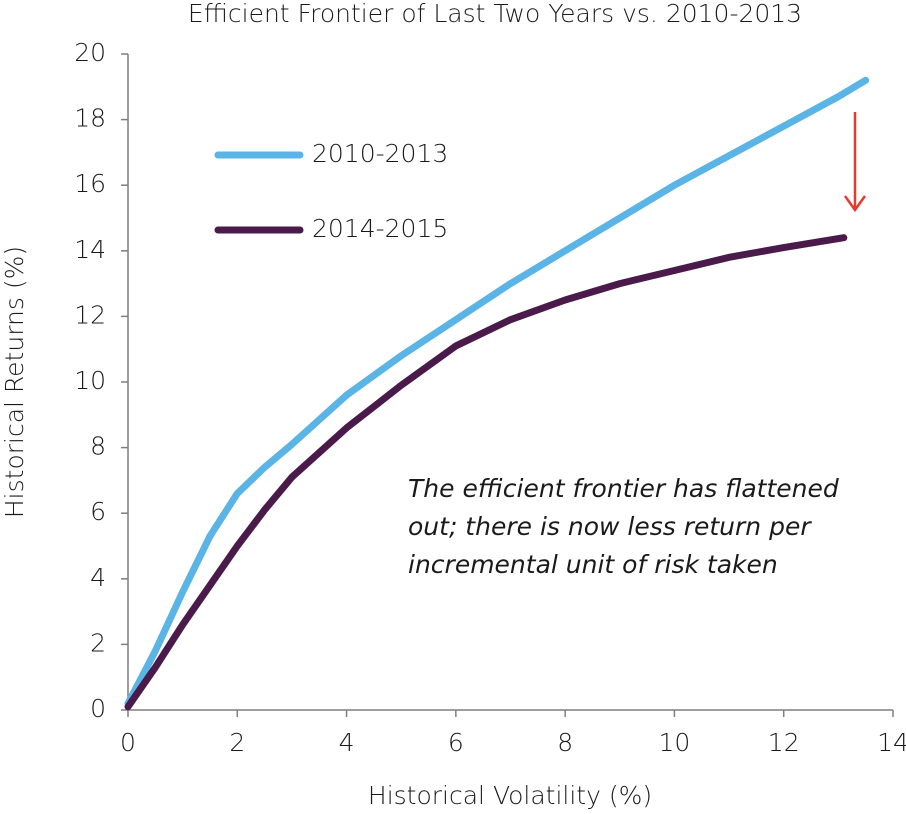 This screenshot has width=906, height=814. I want to click on x-tick-label: 12, so click(784, 742).